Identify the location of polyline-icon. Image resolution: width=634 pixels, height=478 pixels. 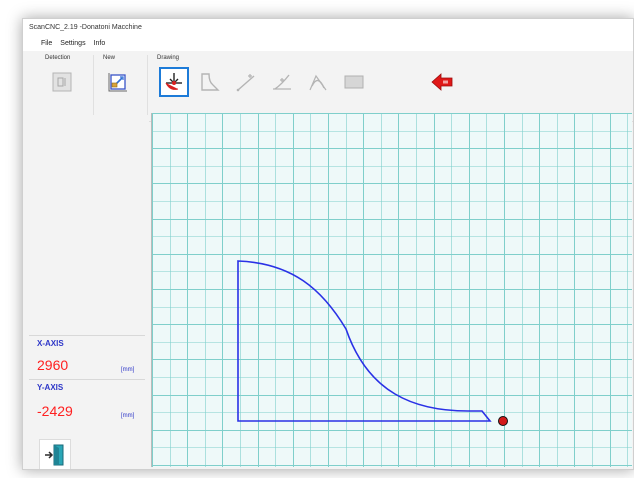
(210, 82).